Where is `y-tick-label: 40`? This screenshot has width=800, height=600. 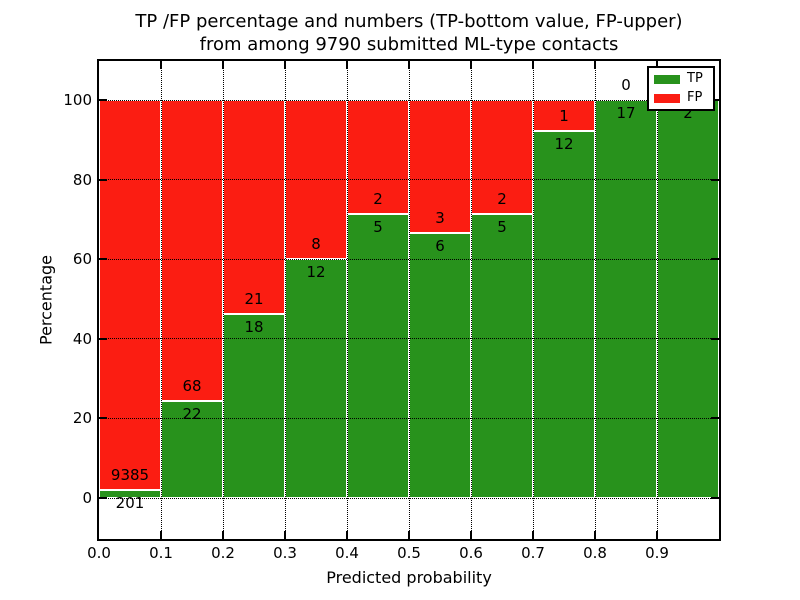
y-tick-label: 40 is located at coordinates (82, 338).